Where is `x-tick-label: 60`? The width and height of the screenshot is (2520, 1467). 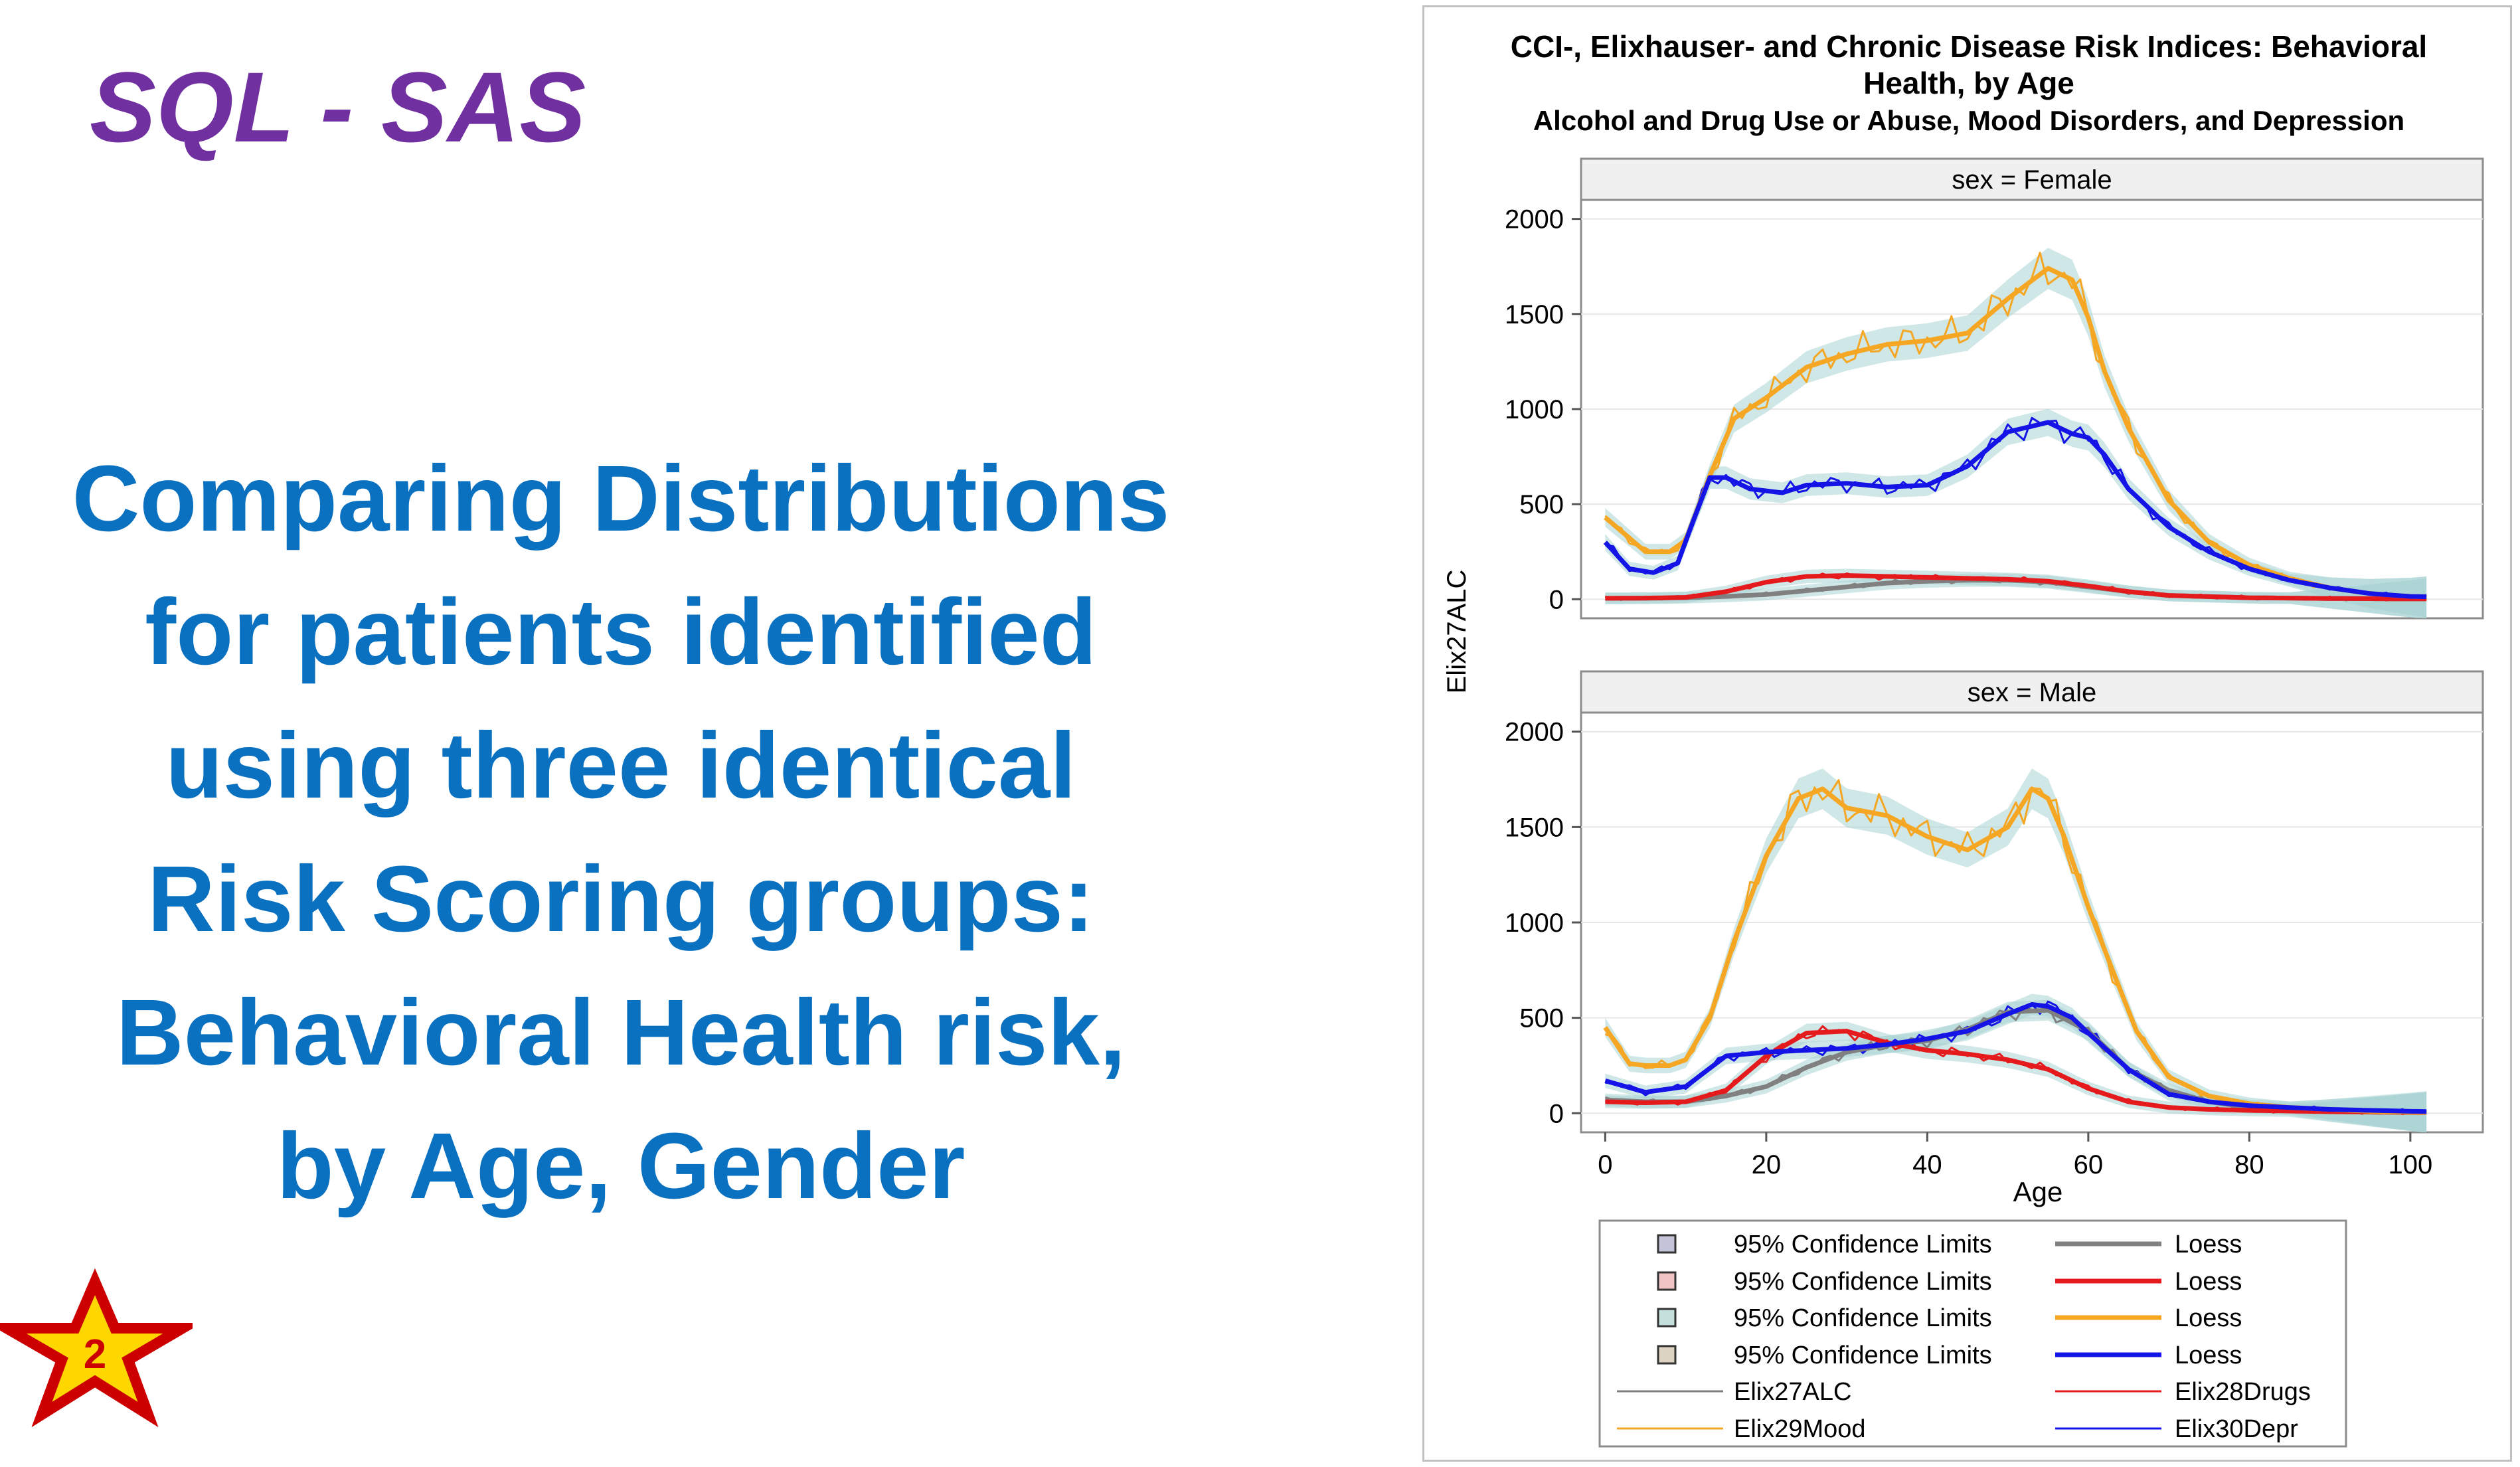
x-tick-label: 60 is located at coordinates (2089, 1164).